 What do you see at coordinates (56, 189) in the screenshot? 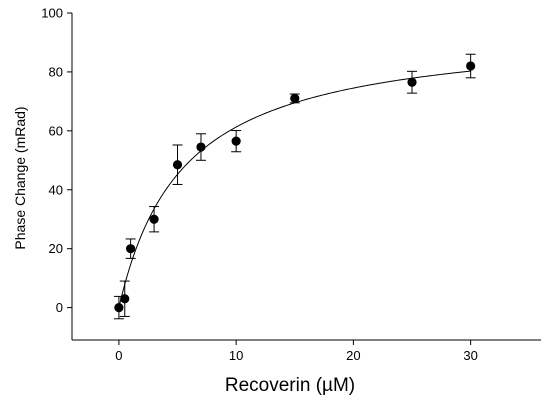
I see `y-tick-label: 40` at bounding box center [56, 189].